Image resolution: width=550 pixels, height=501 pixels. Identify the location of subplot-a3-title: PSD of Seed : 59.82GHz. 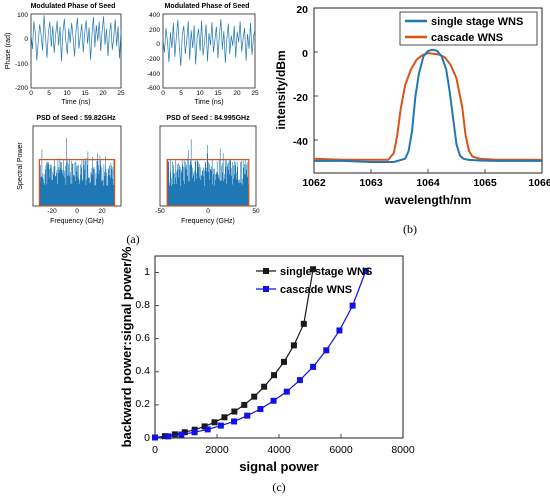
(76, 118).